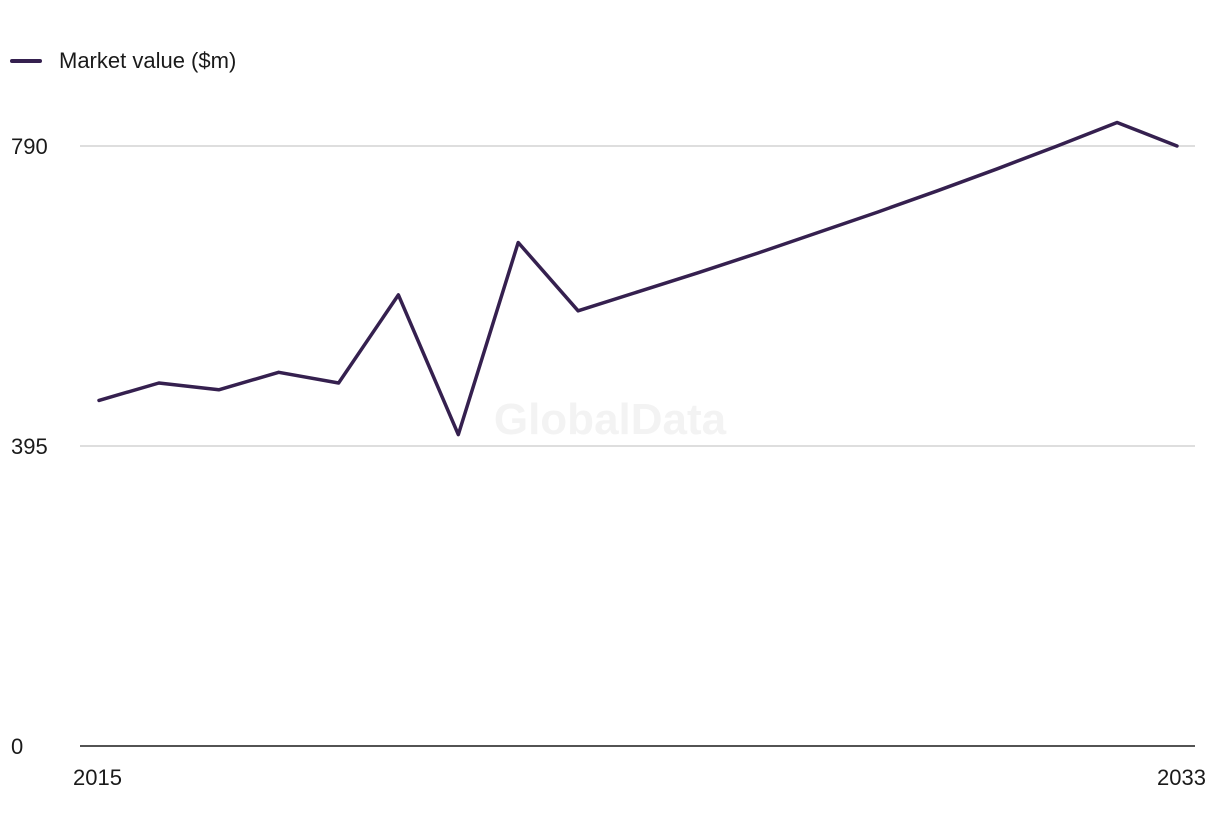 This screenshot has height=836, width=1220. What do you see at coordinates (97, 777) in the screenshot?
I see `x-tick-label-2015: 2015` at bounding box center [97, 777].